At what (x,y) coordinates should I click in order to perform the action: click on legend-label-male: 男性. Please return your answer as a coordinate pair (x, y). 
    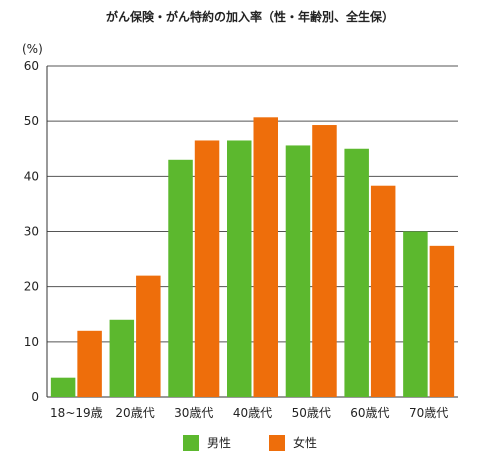
    Looking at the image, I should click on (218, 443).